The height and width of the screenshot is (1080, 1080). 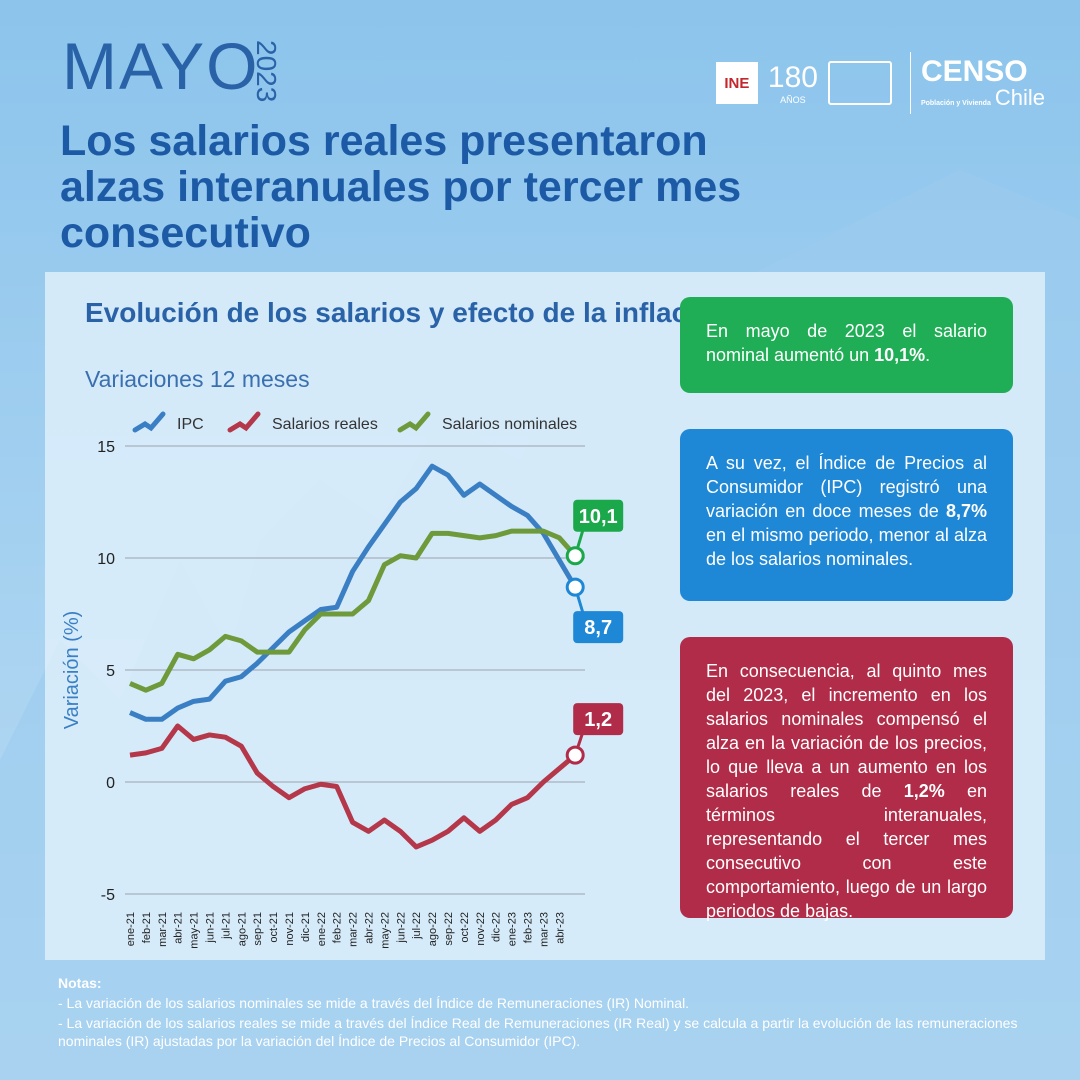 I want to click on censo: CENSO, so click(x=974, y=71).